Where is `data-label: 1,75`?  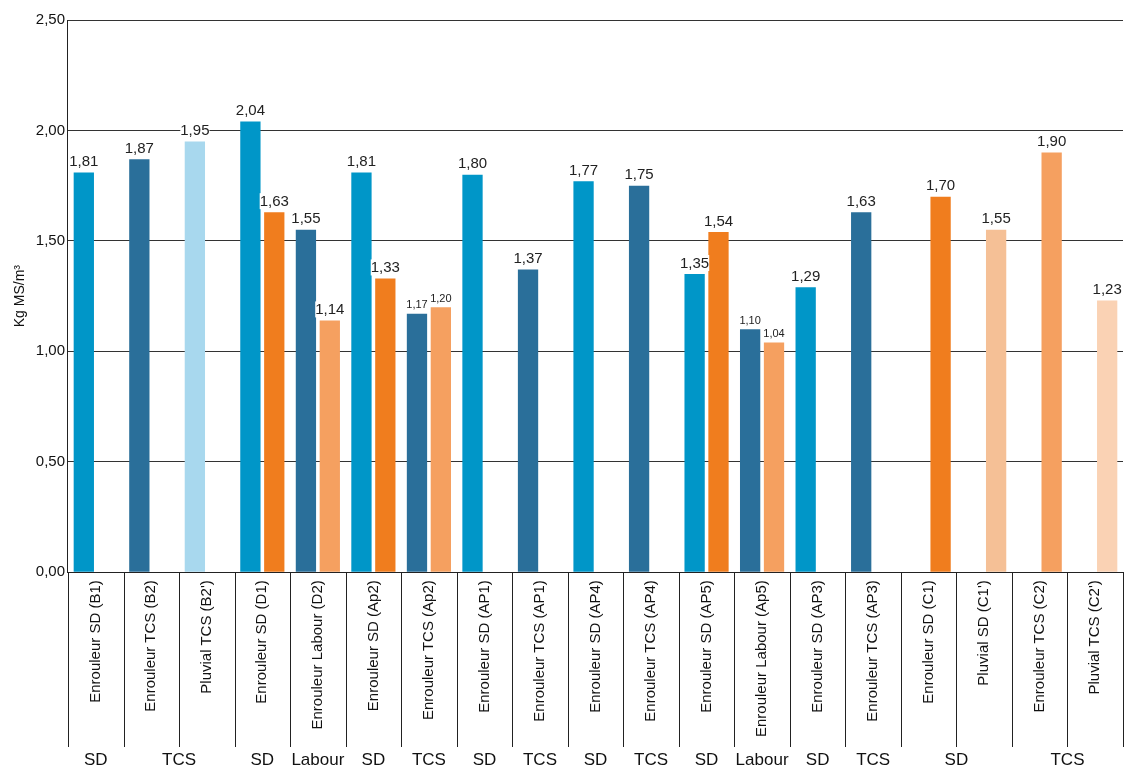 data-label: 1,75 is located at coordinates (639, 174).